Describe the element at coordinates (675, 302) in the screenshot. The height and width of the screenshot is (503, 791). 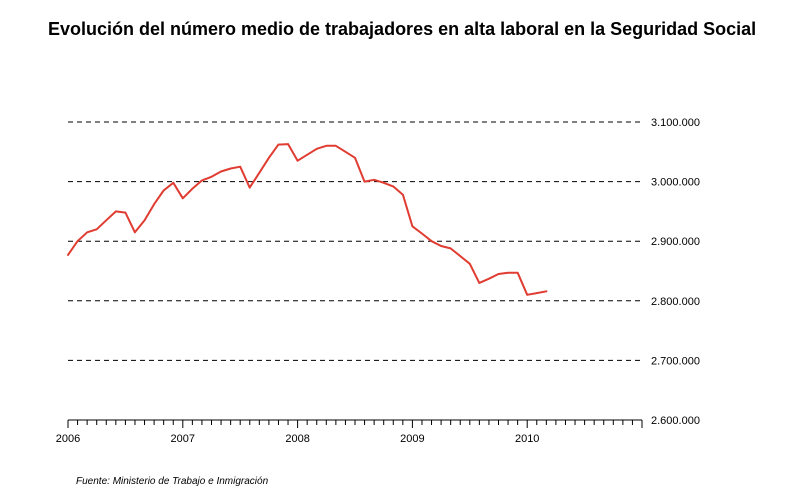
I see `y-tick-label: 2.800.000` at that location.